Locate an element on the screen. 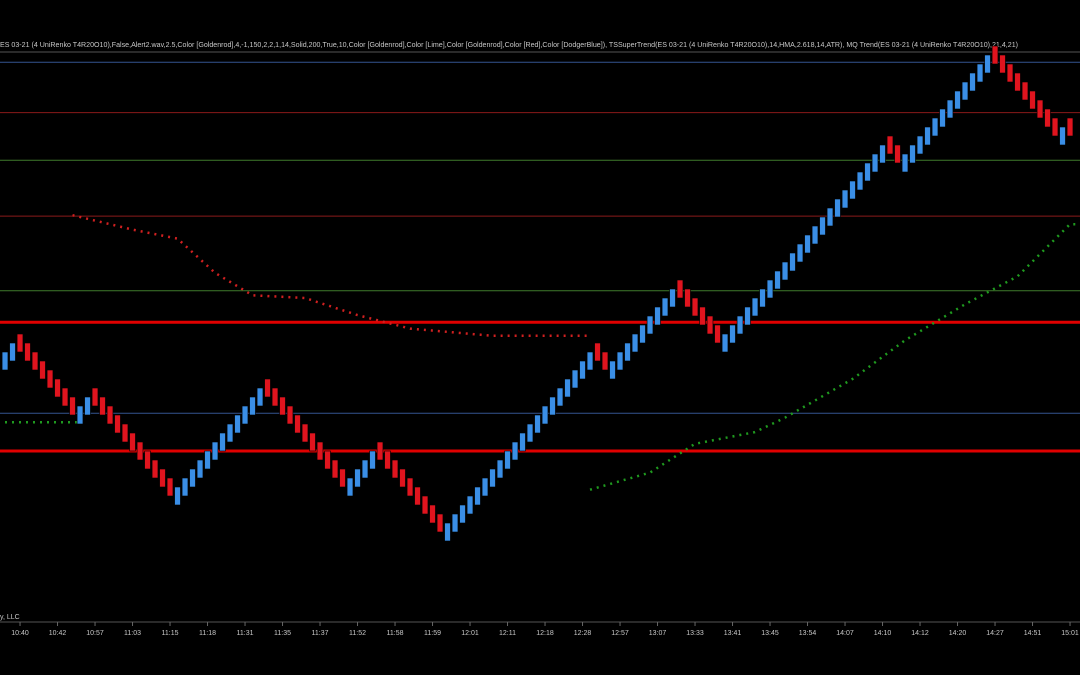 The height and width of the screenshot is (675, 1080). x-tick-label: 14:27 is located at coordinates (995, 633).